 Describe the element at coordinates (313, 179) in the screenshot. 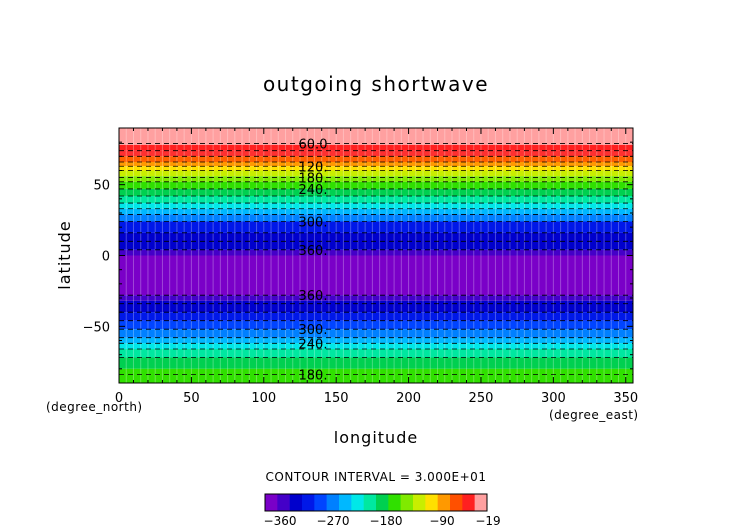

I see `contour-label-6: 180.` at that location.